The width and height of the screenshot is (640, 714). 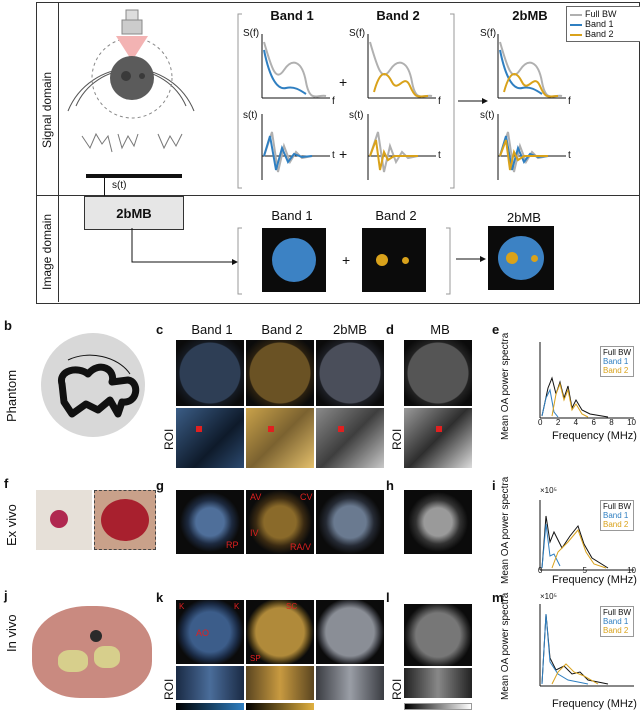 What do you see at coordinates (301, 547) in the screenshot?
I see `annotation-rav: RA/V` at bounding box center [301, 547].